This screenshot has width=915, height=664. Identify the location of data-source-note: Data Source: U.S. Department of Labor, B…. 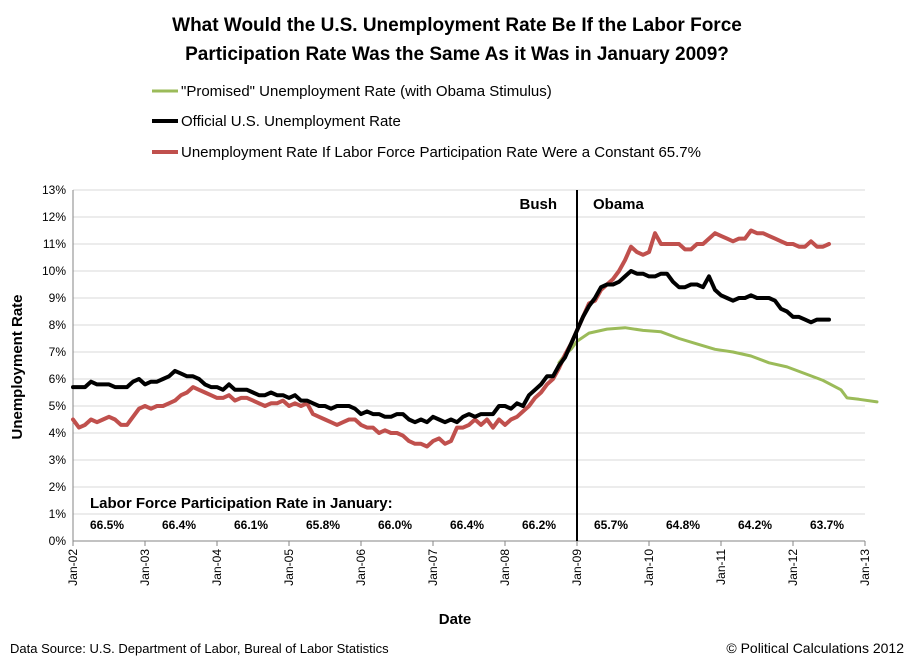
(199, 648).